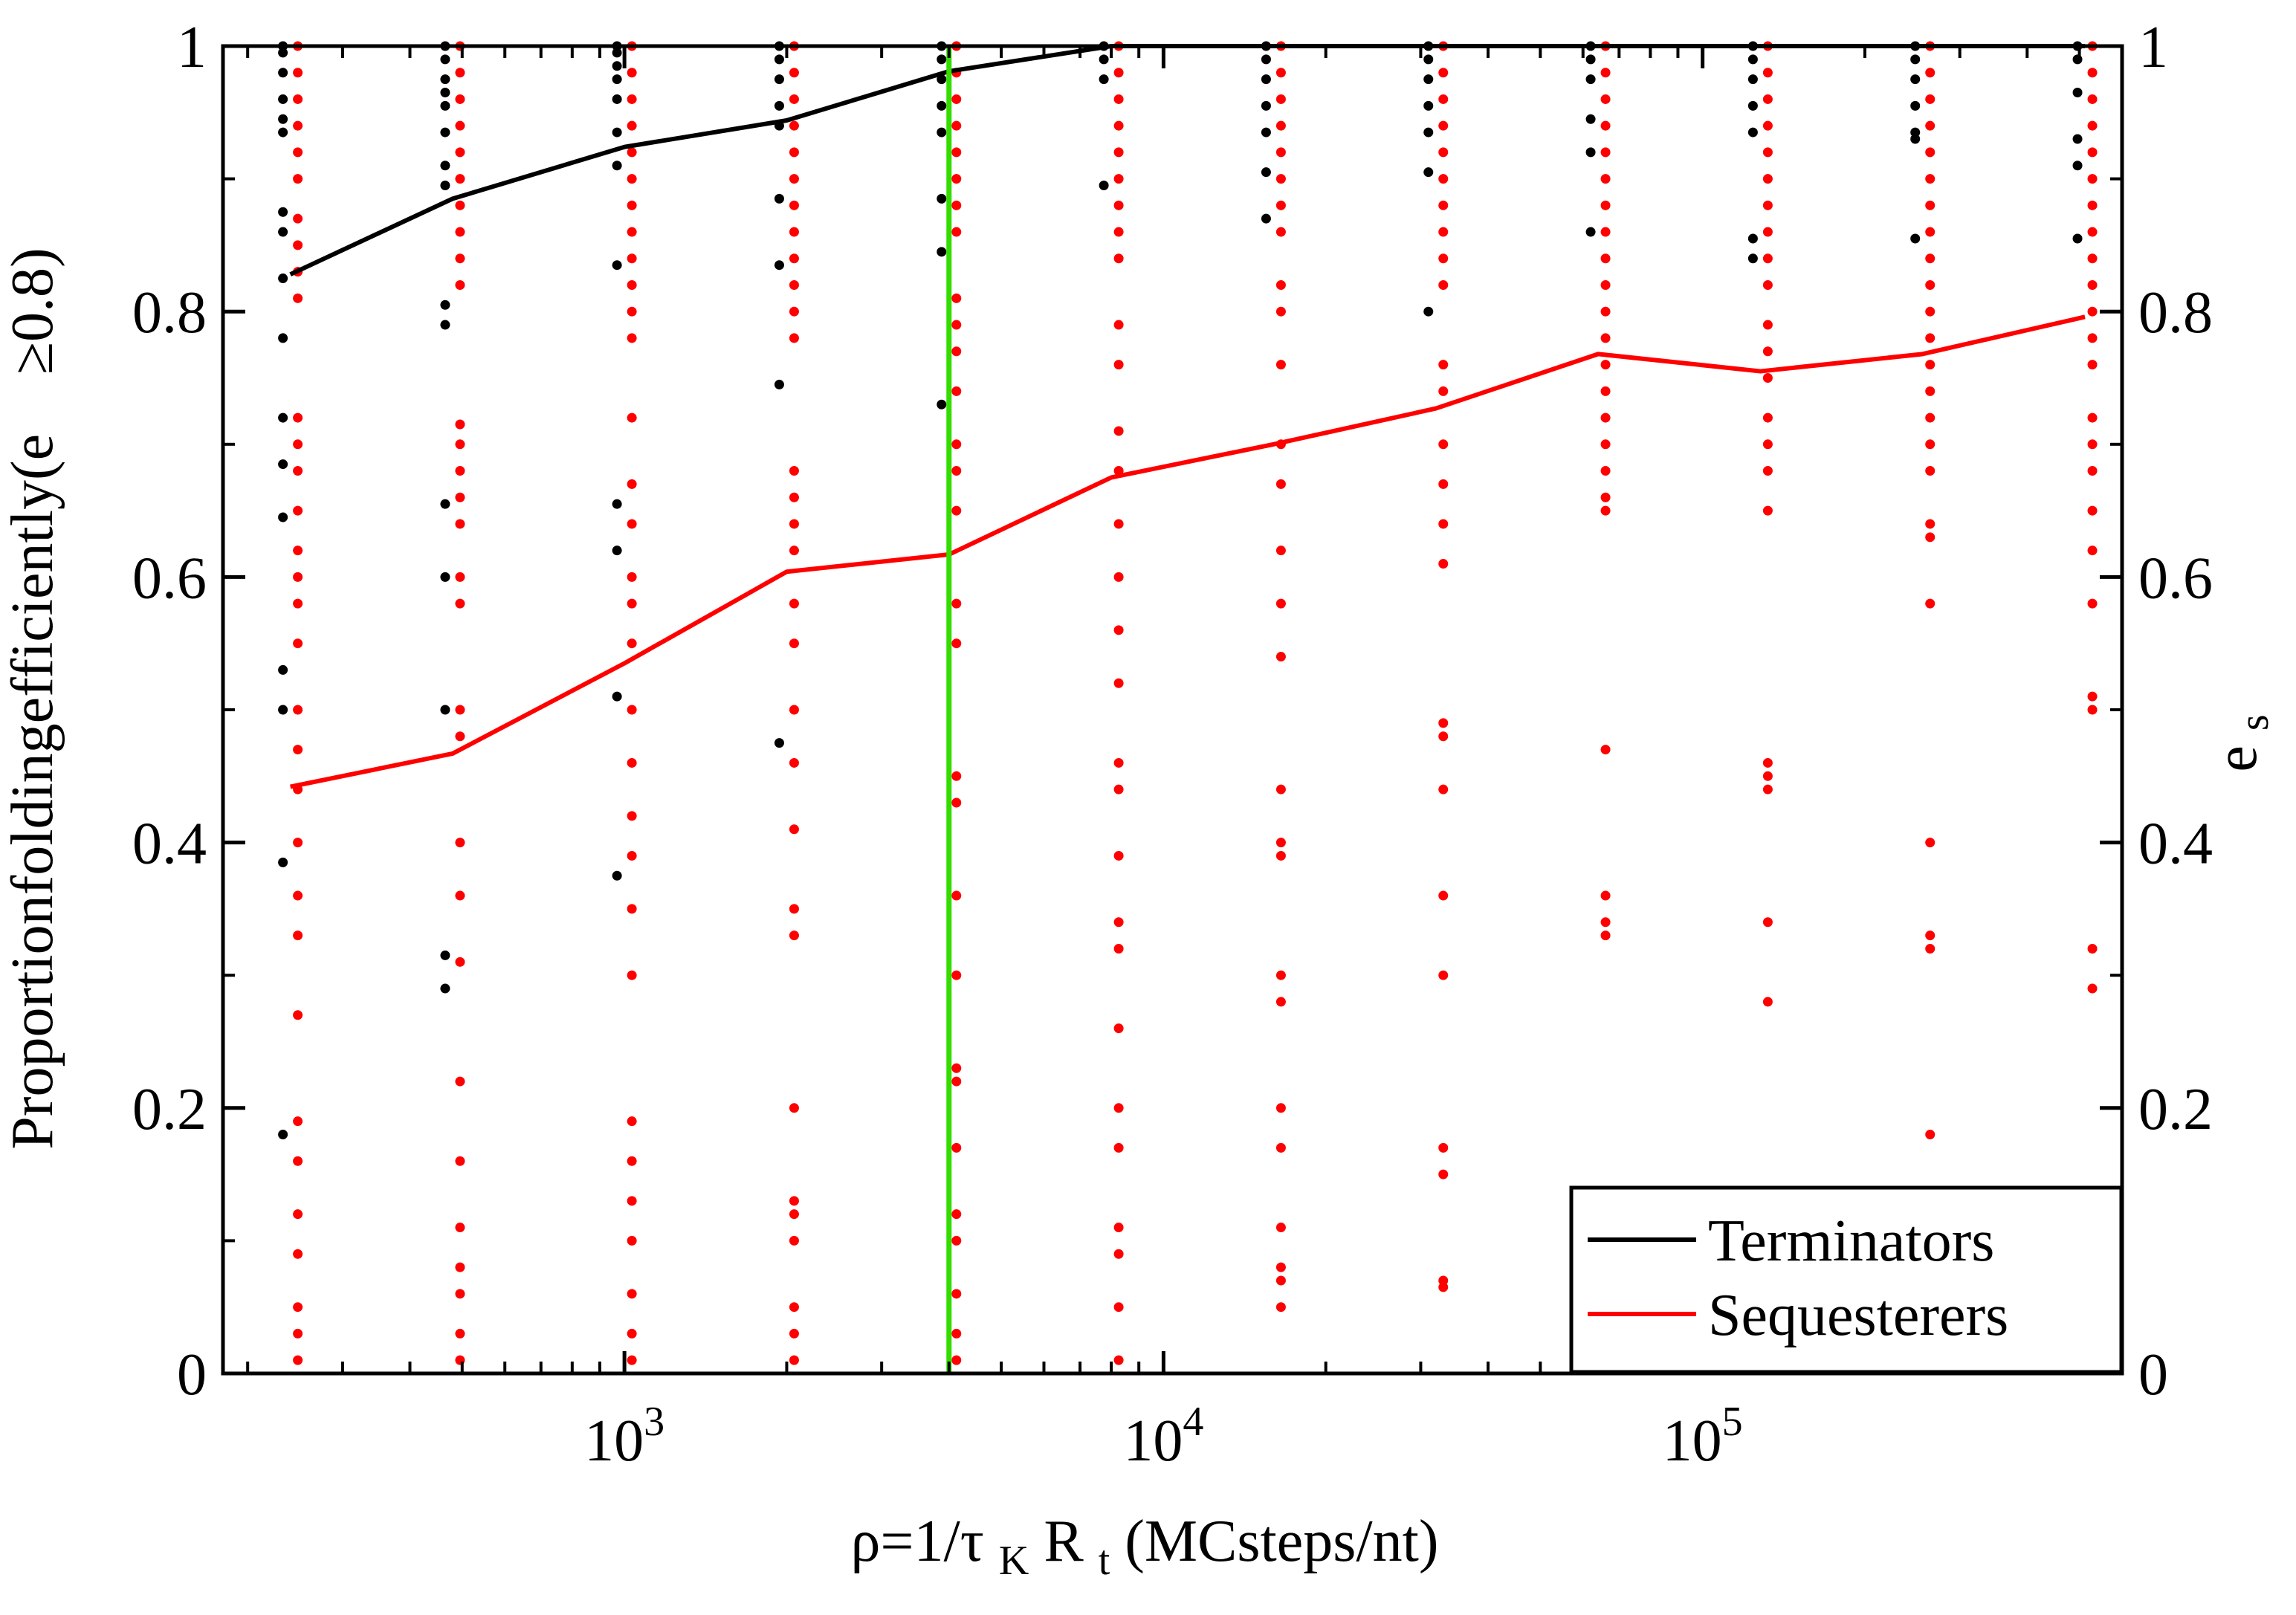  What do you see at coordinates (2175, 845) in the screenshot?
I see `y-tick-label-right-2: 0.4` at bounding box center [2175, 845].